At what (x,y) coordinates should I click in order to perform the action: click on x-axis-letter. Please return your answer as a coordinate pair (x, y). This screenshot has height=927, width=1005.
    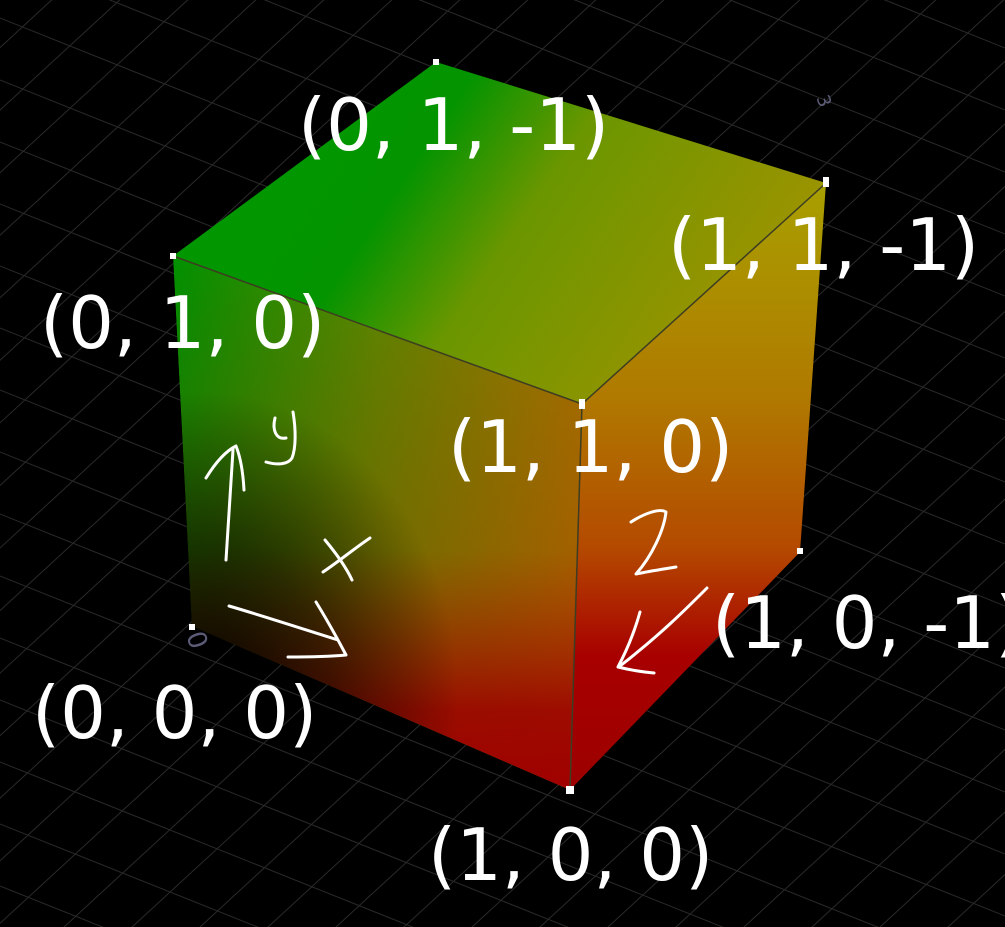
    Looking at the image, I should click on (346, 559).